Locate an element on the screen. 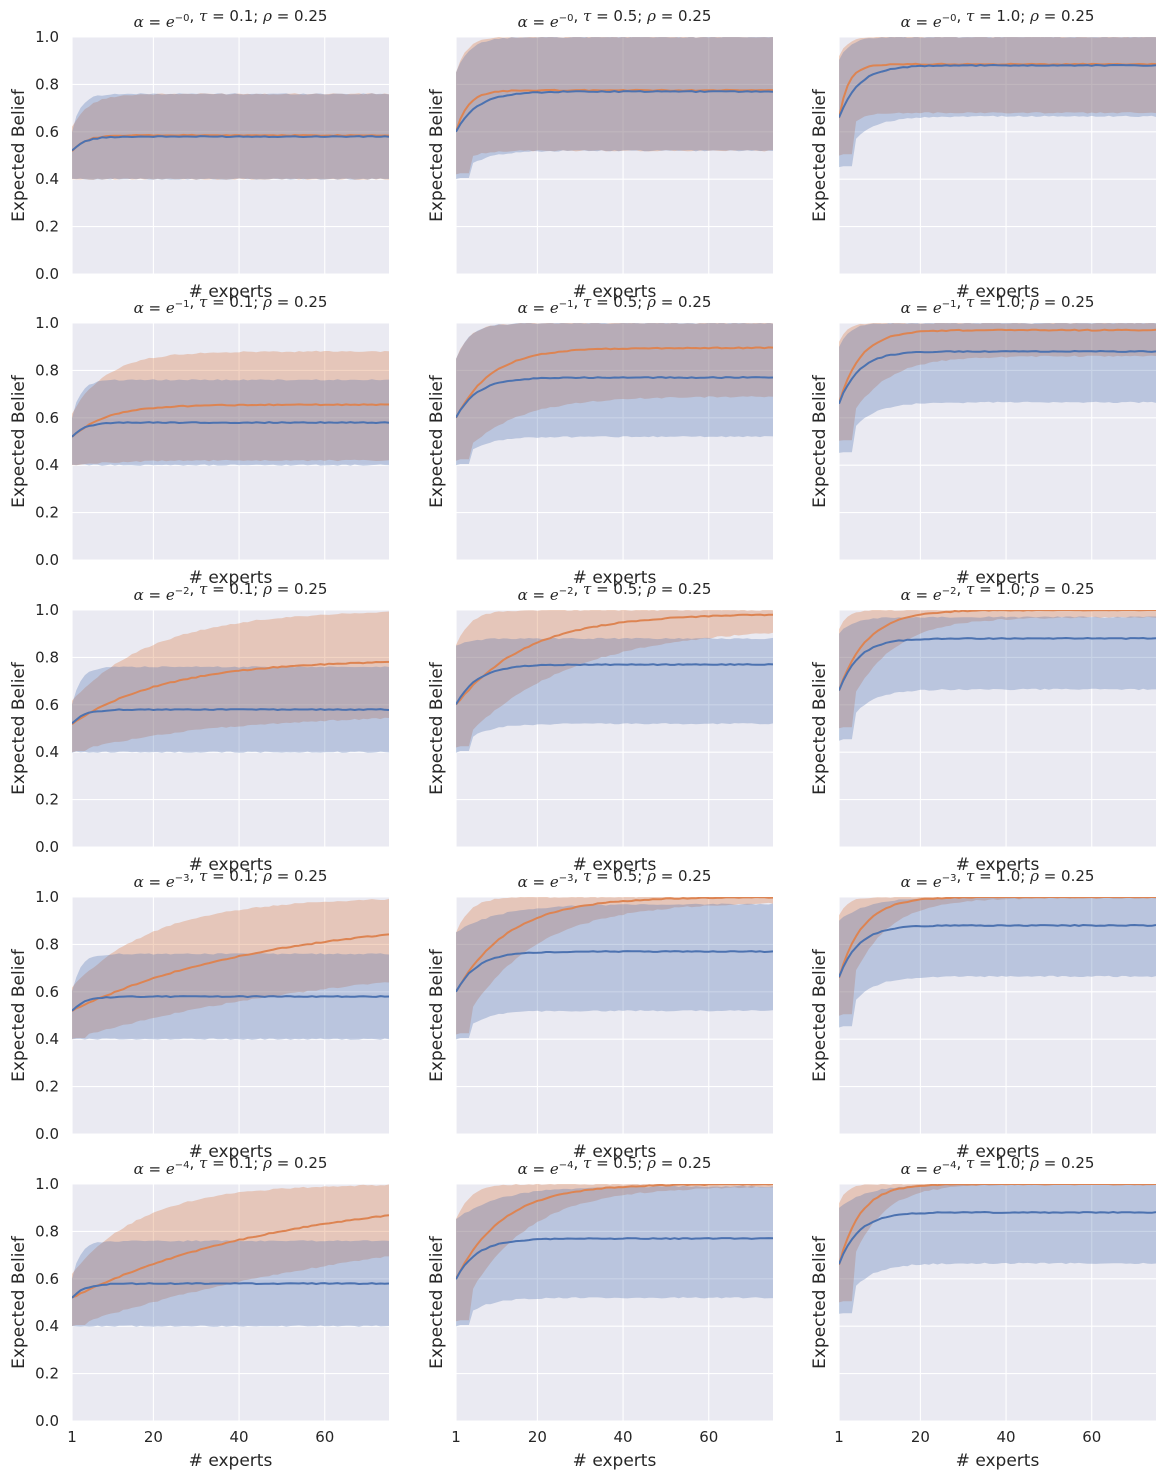 The width and height of the screenshot is (1166, 1482). x-tick-label: 60 is located at coordinates (1091, 1437).